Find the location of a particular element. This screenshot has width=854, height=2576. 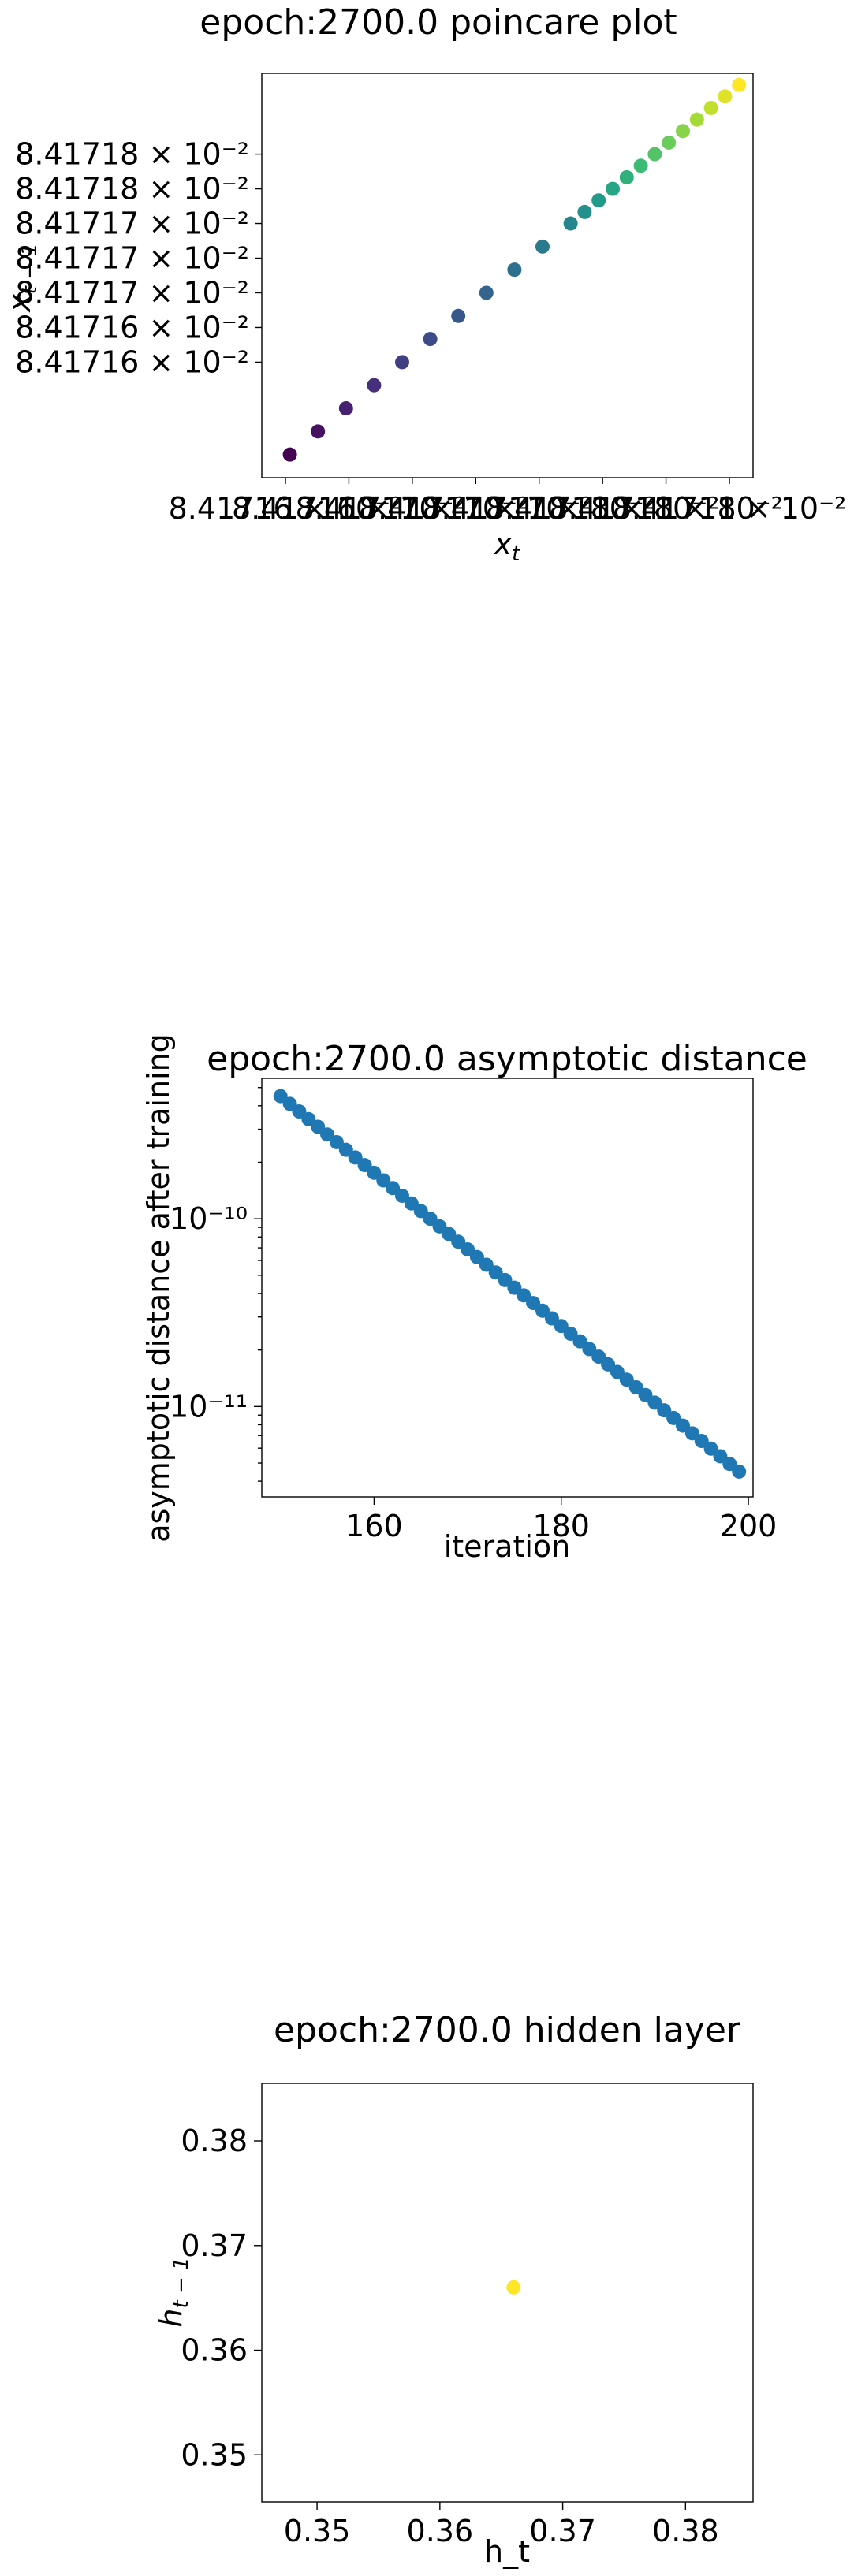

chart2-points is located at coordinates (510, 1284).